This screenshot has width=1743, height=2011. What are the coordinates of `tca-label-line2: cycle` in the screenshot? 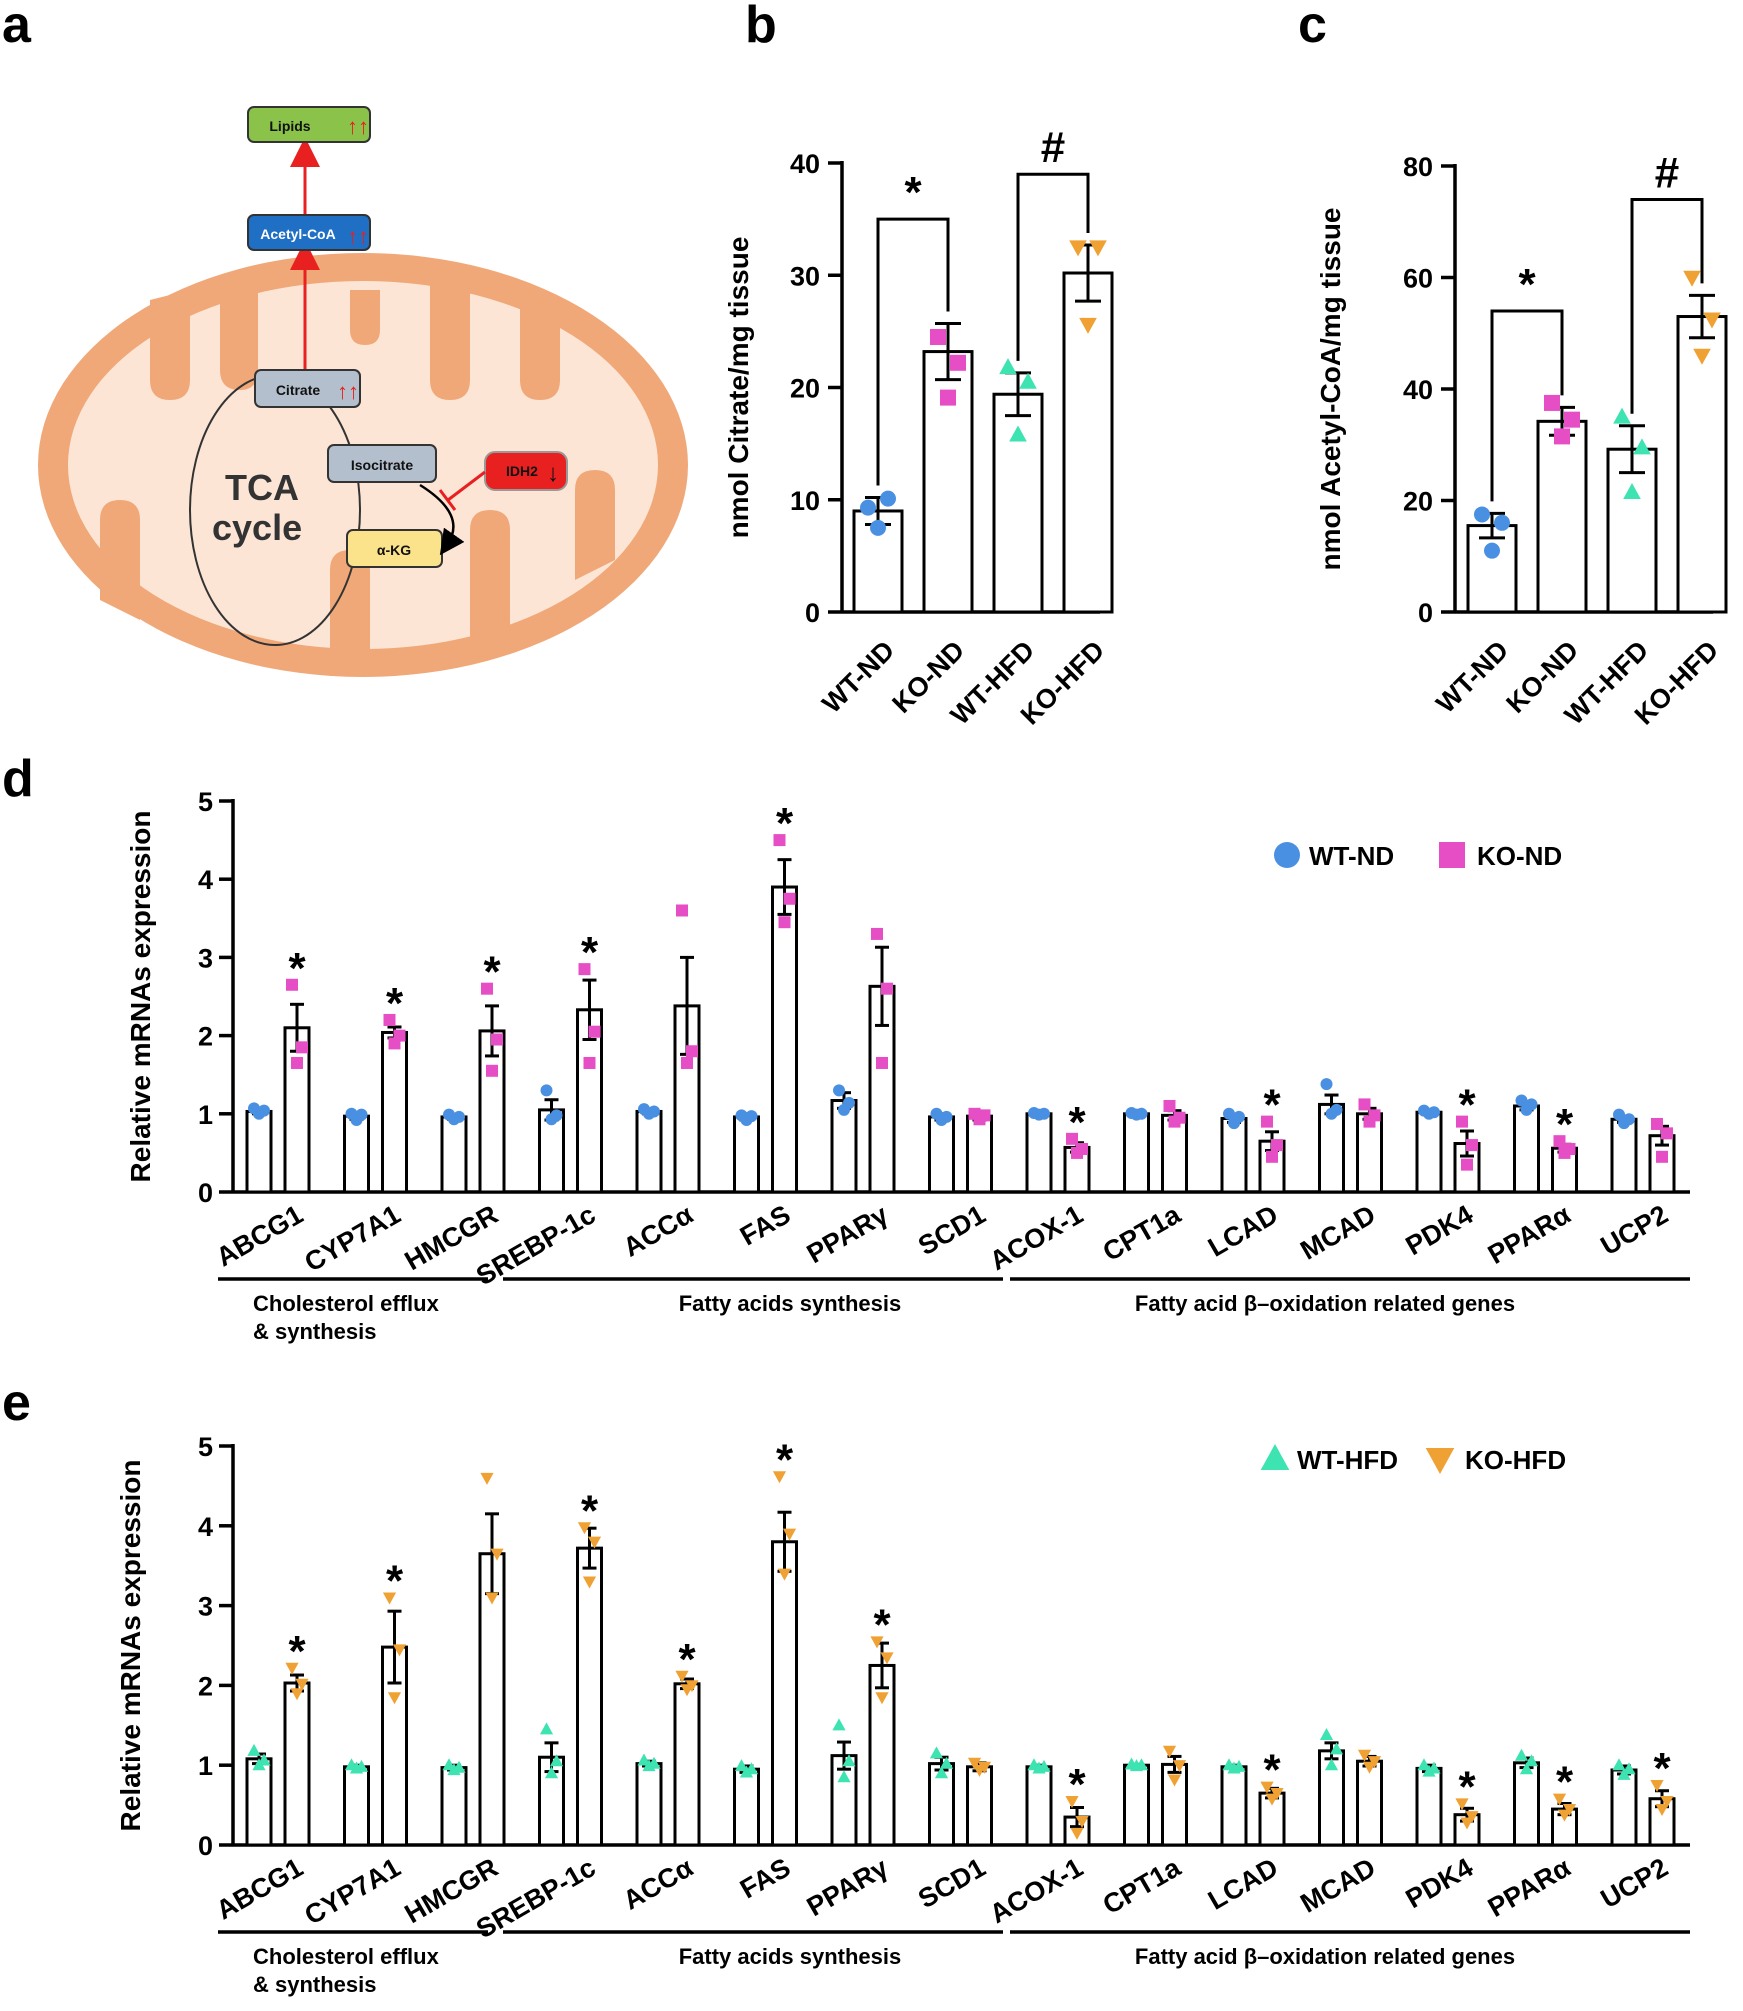 It's located at (257, 527).